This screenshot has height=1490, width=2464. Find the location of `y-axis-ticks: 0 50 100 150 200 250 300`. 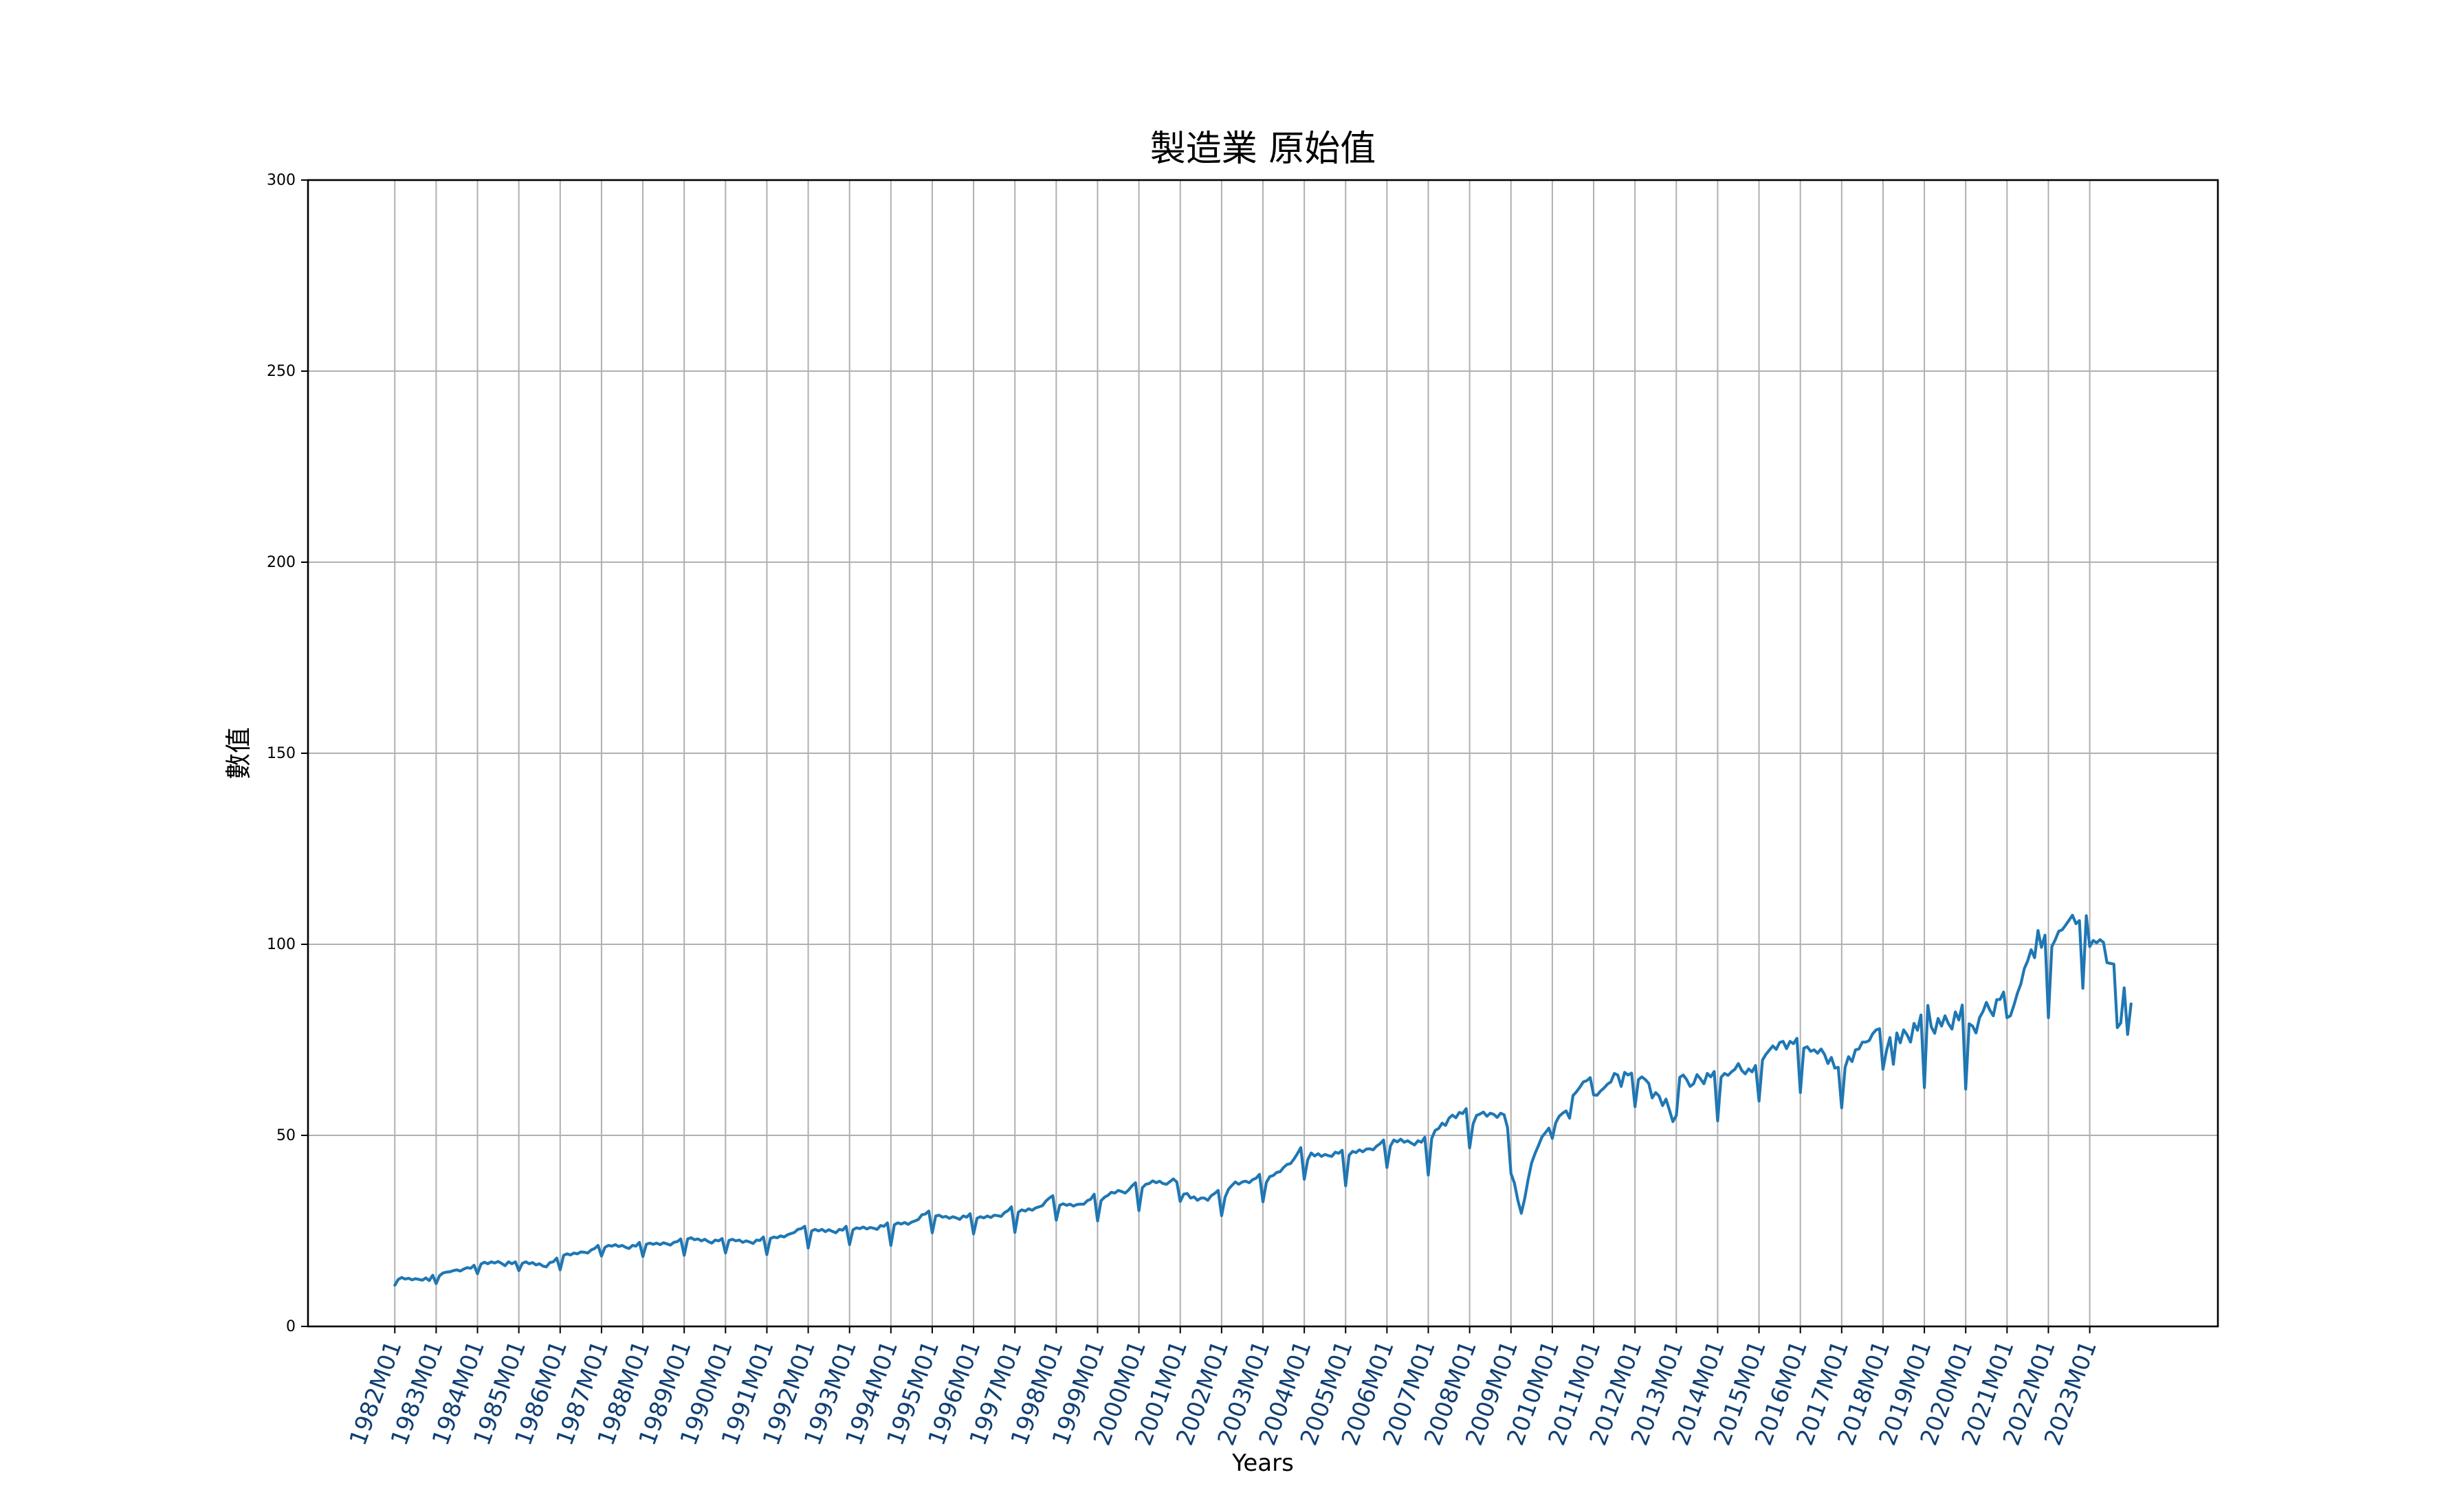

y-axis-ticks: 0 50 100 150 200 250 300 is located at coordinates (287, 753).